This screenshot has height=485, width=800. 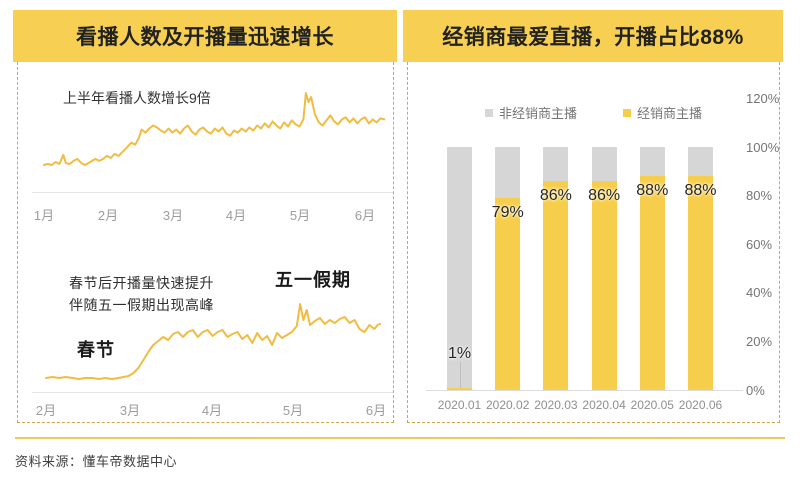 What do you see at coordinates (507, 212) in the screenshot?
I see `bar-value-label: 79%` at bounding box center [507, 212].